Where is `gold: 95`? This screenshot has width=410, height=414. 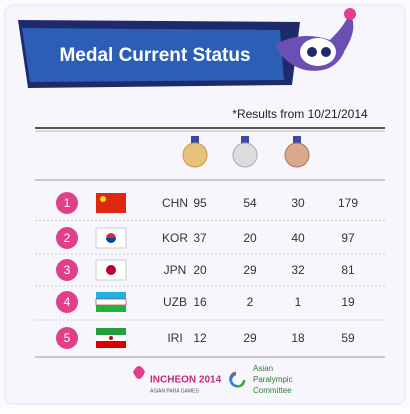
gold: 95 is located at coordinates (200, 203).